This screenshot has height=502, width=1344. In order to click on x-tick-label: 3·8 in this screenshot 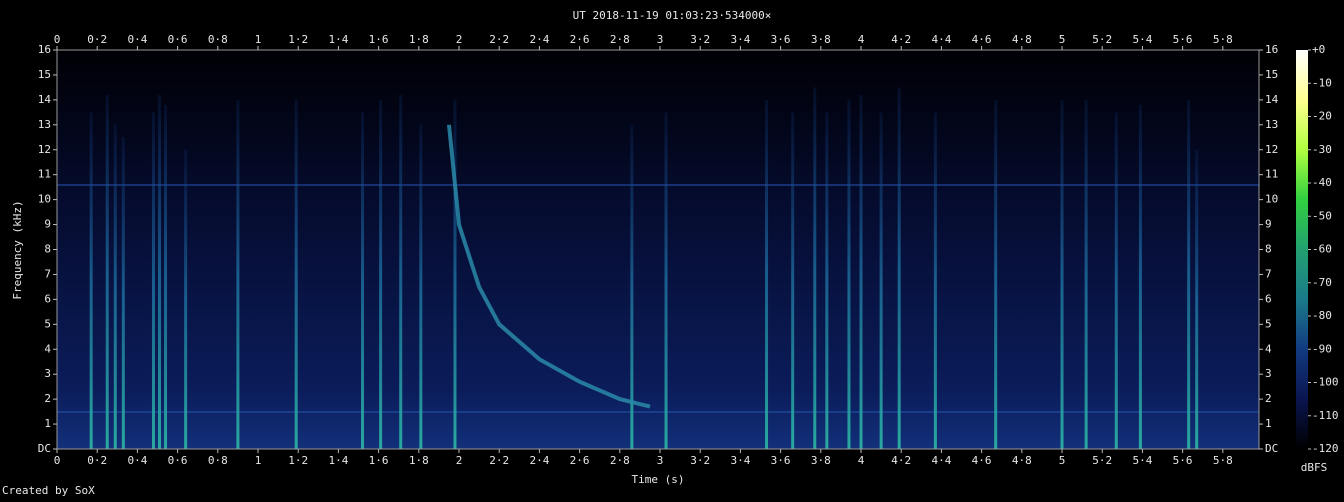, I will do `click(821, 460)`.